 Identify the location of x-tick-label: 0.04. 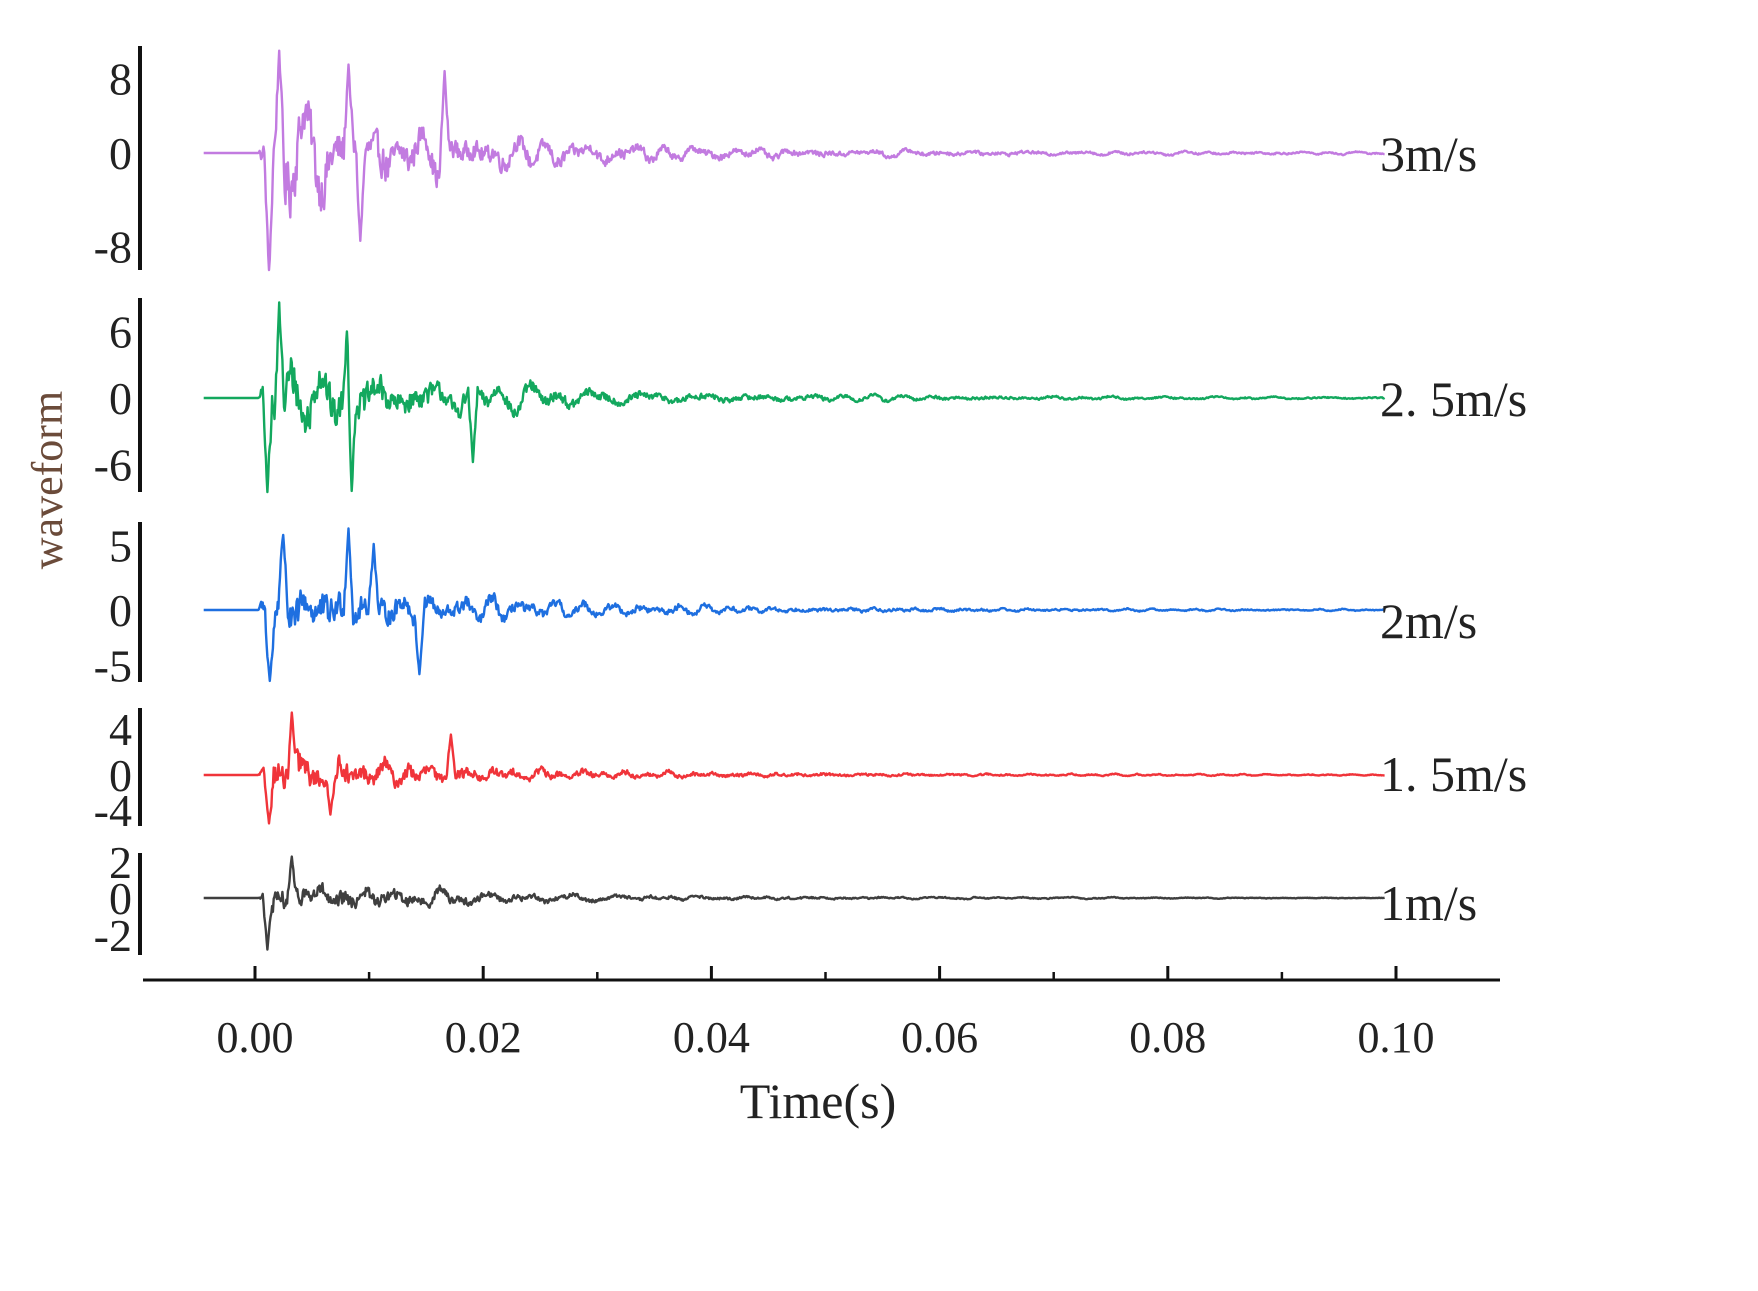
(711, 1037).